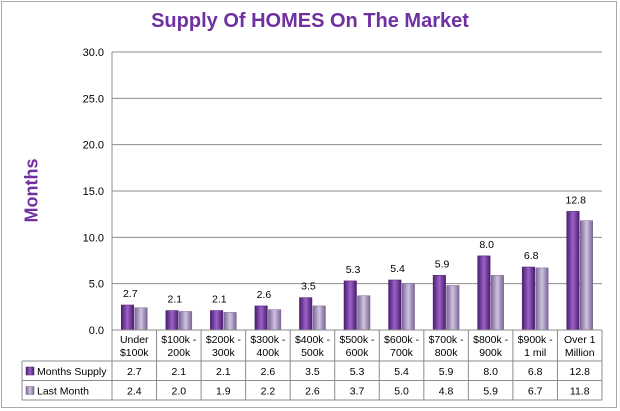 The height and width of the screenshot is (411, 620). What do you see at coordinates (268, 340) in the screenshot?
I see `category-label: $300k -` at bounding box center [268, 340].